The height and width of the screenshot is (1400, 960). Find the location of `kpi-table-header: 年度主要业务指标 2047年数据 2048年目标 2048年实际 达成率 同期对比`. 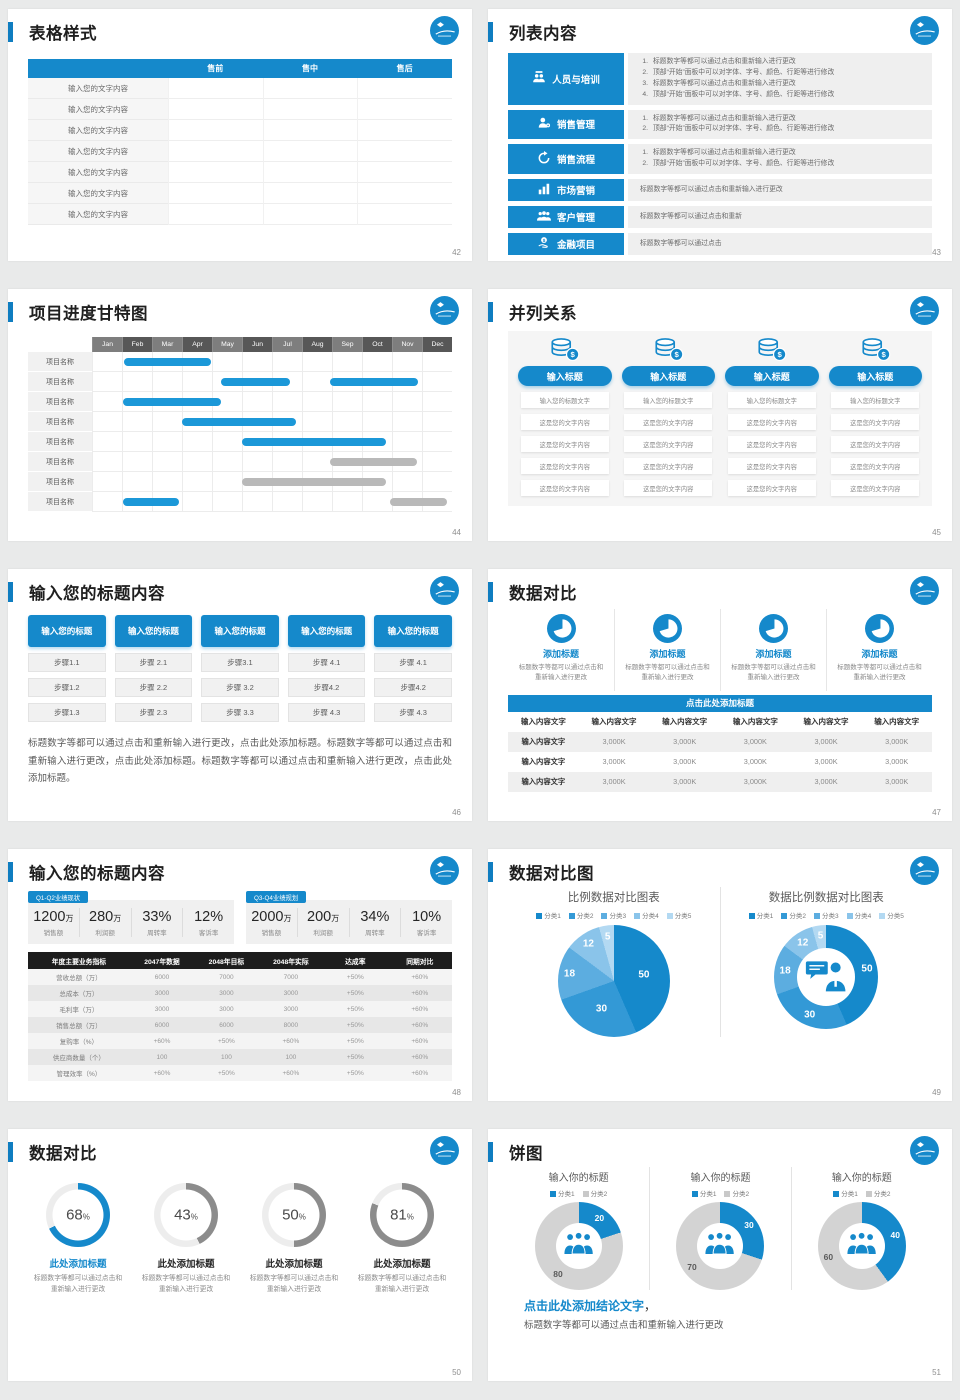

kpi-table-header: 年度主要业务指标 2047年数据 2048年目标 2048年实际 达成率 同期对比 is located at coordinates (240, 960).